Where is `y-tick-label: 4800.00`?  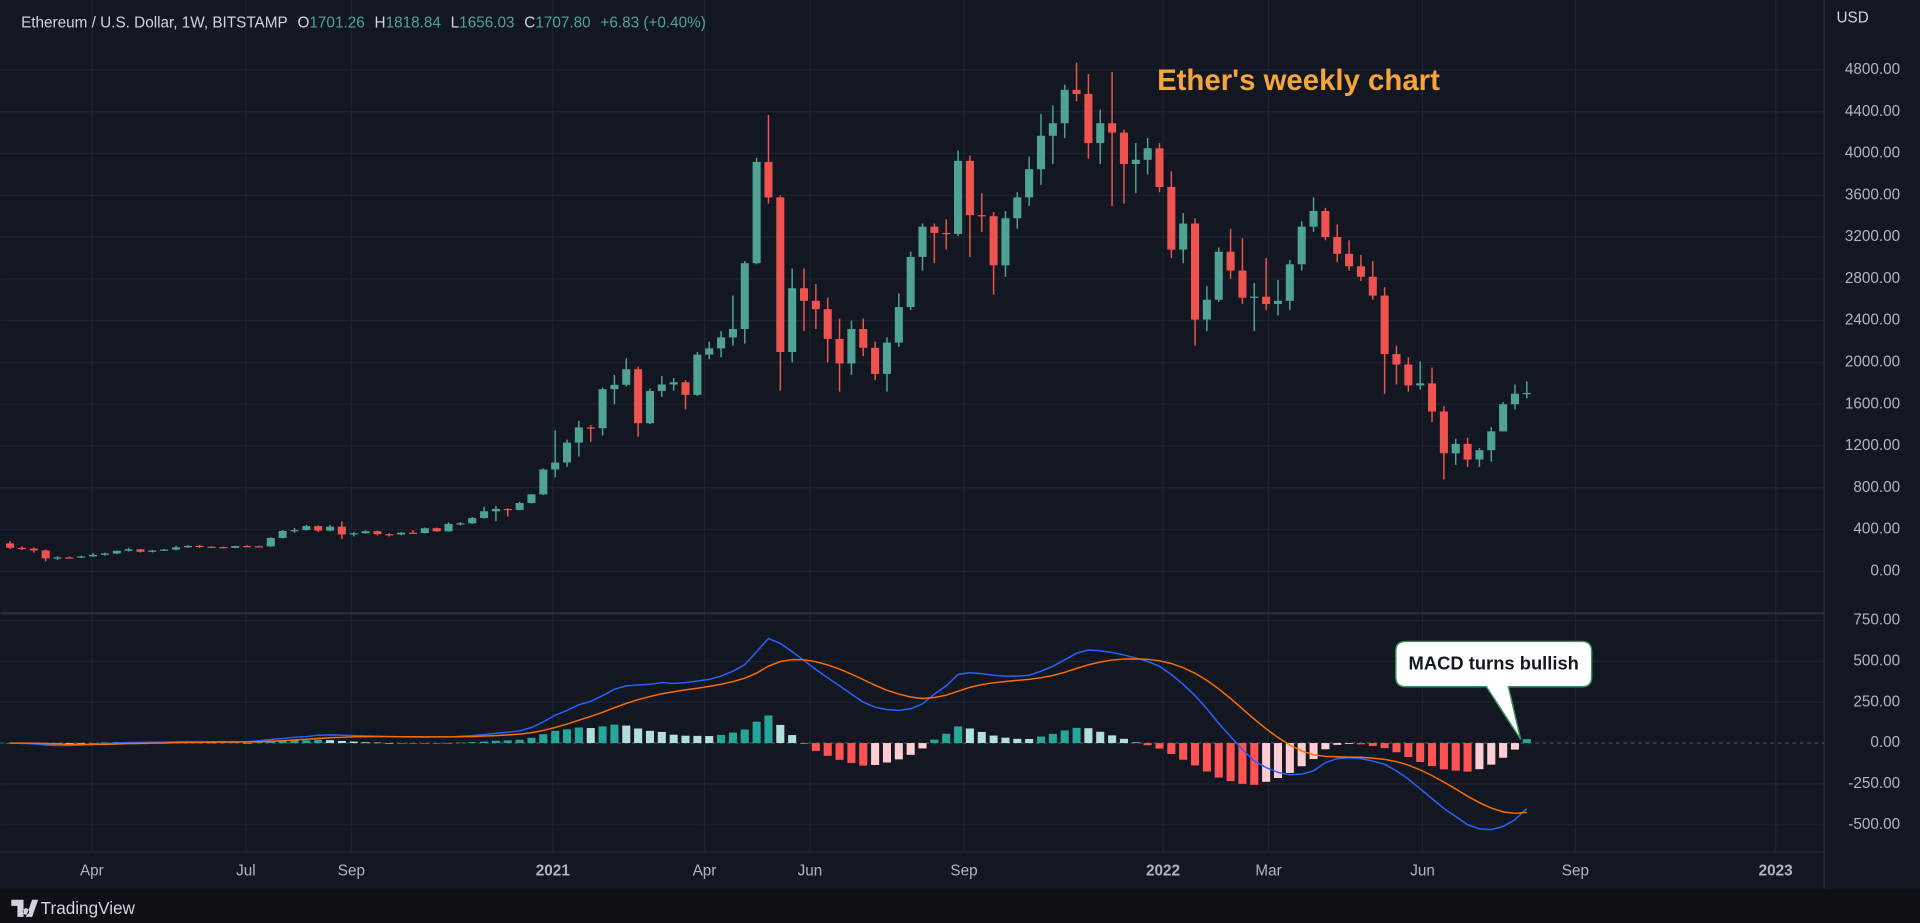 y-tick-label: 4800.00 is located at coordinates (1872, 69).